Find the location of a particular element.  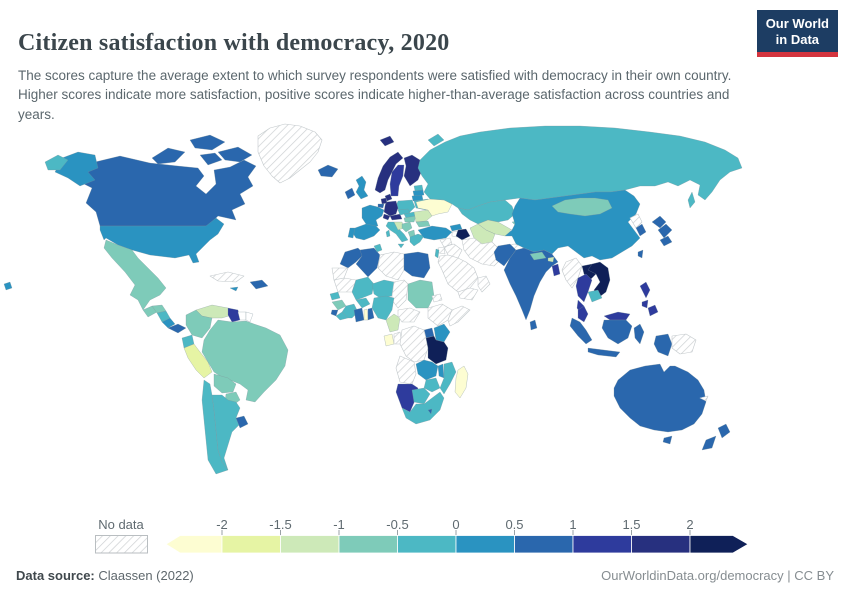

country-peru is located at coordinates (198, 361).